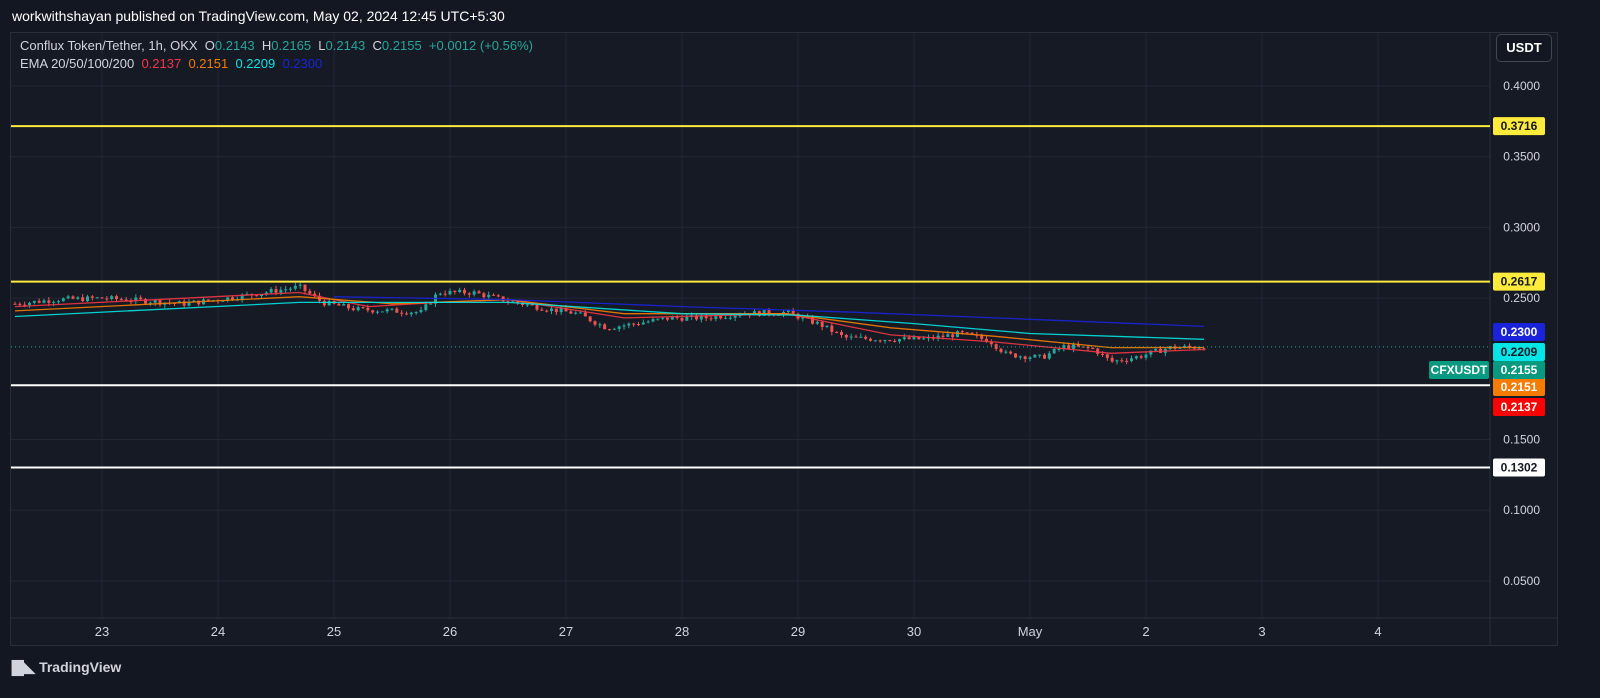 The image size is (1600, 698). What do you see at coordinates (334, 631) in the screenshot?
I see `x-tick-label: 25` at bounding box center [334, 631].